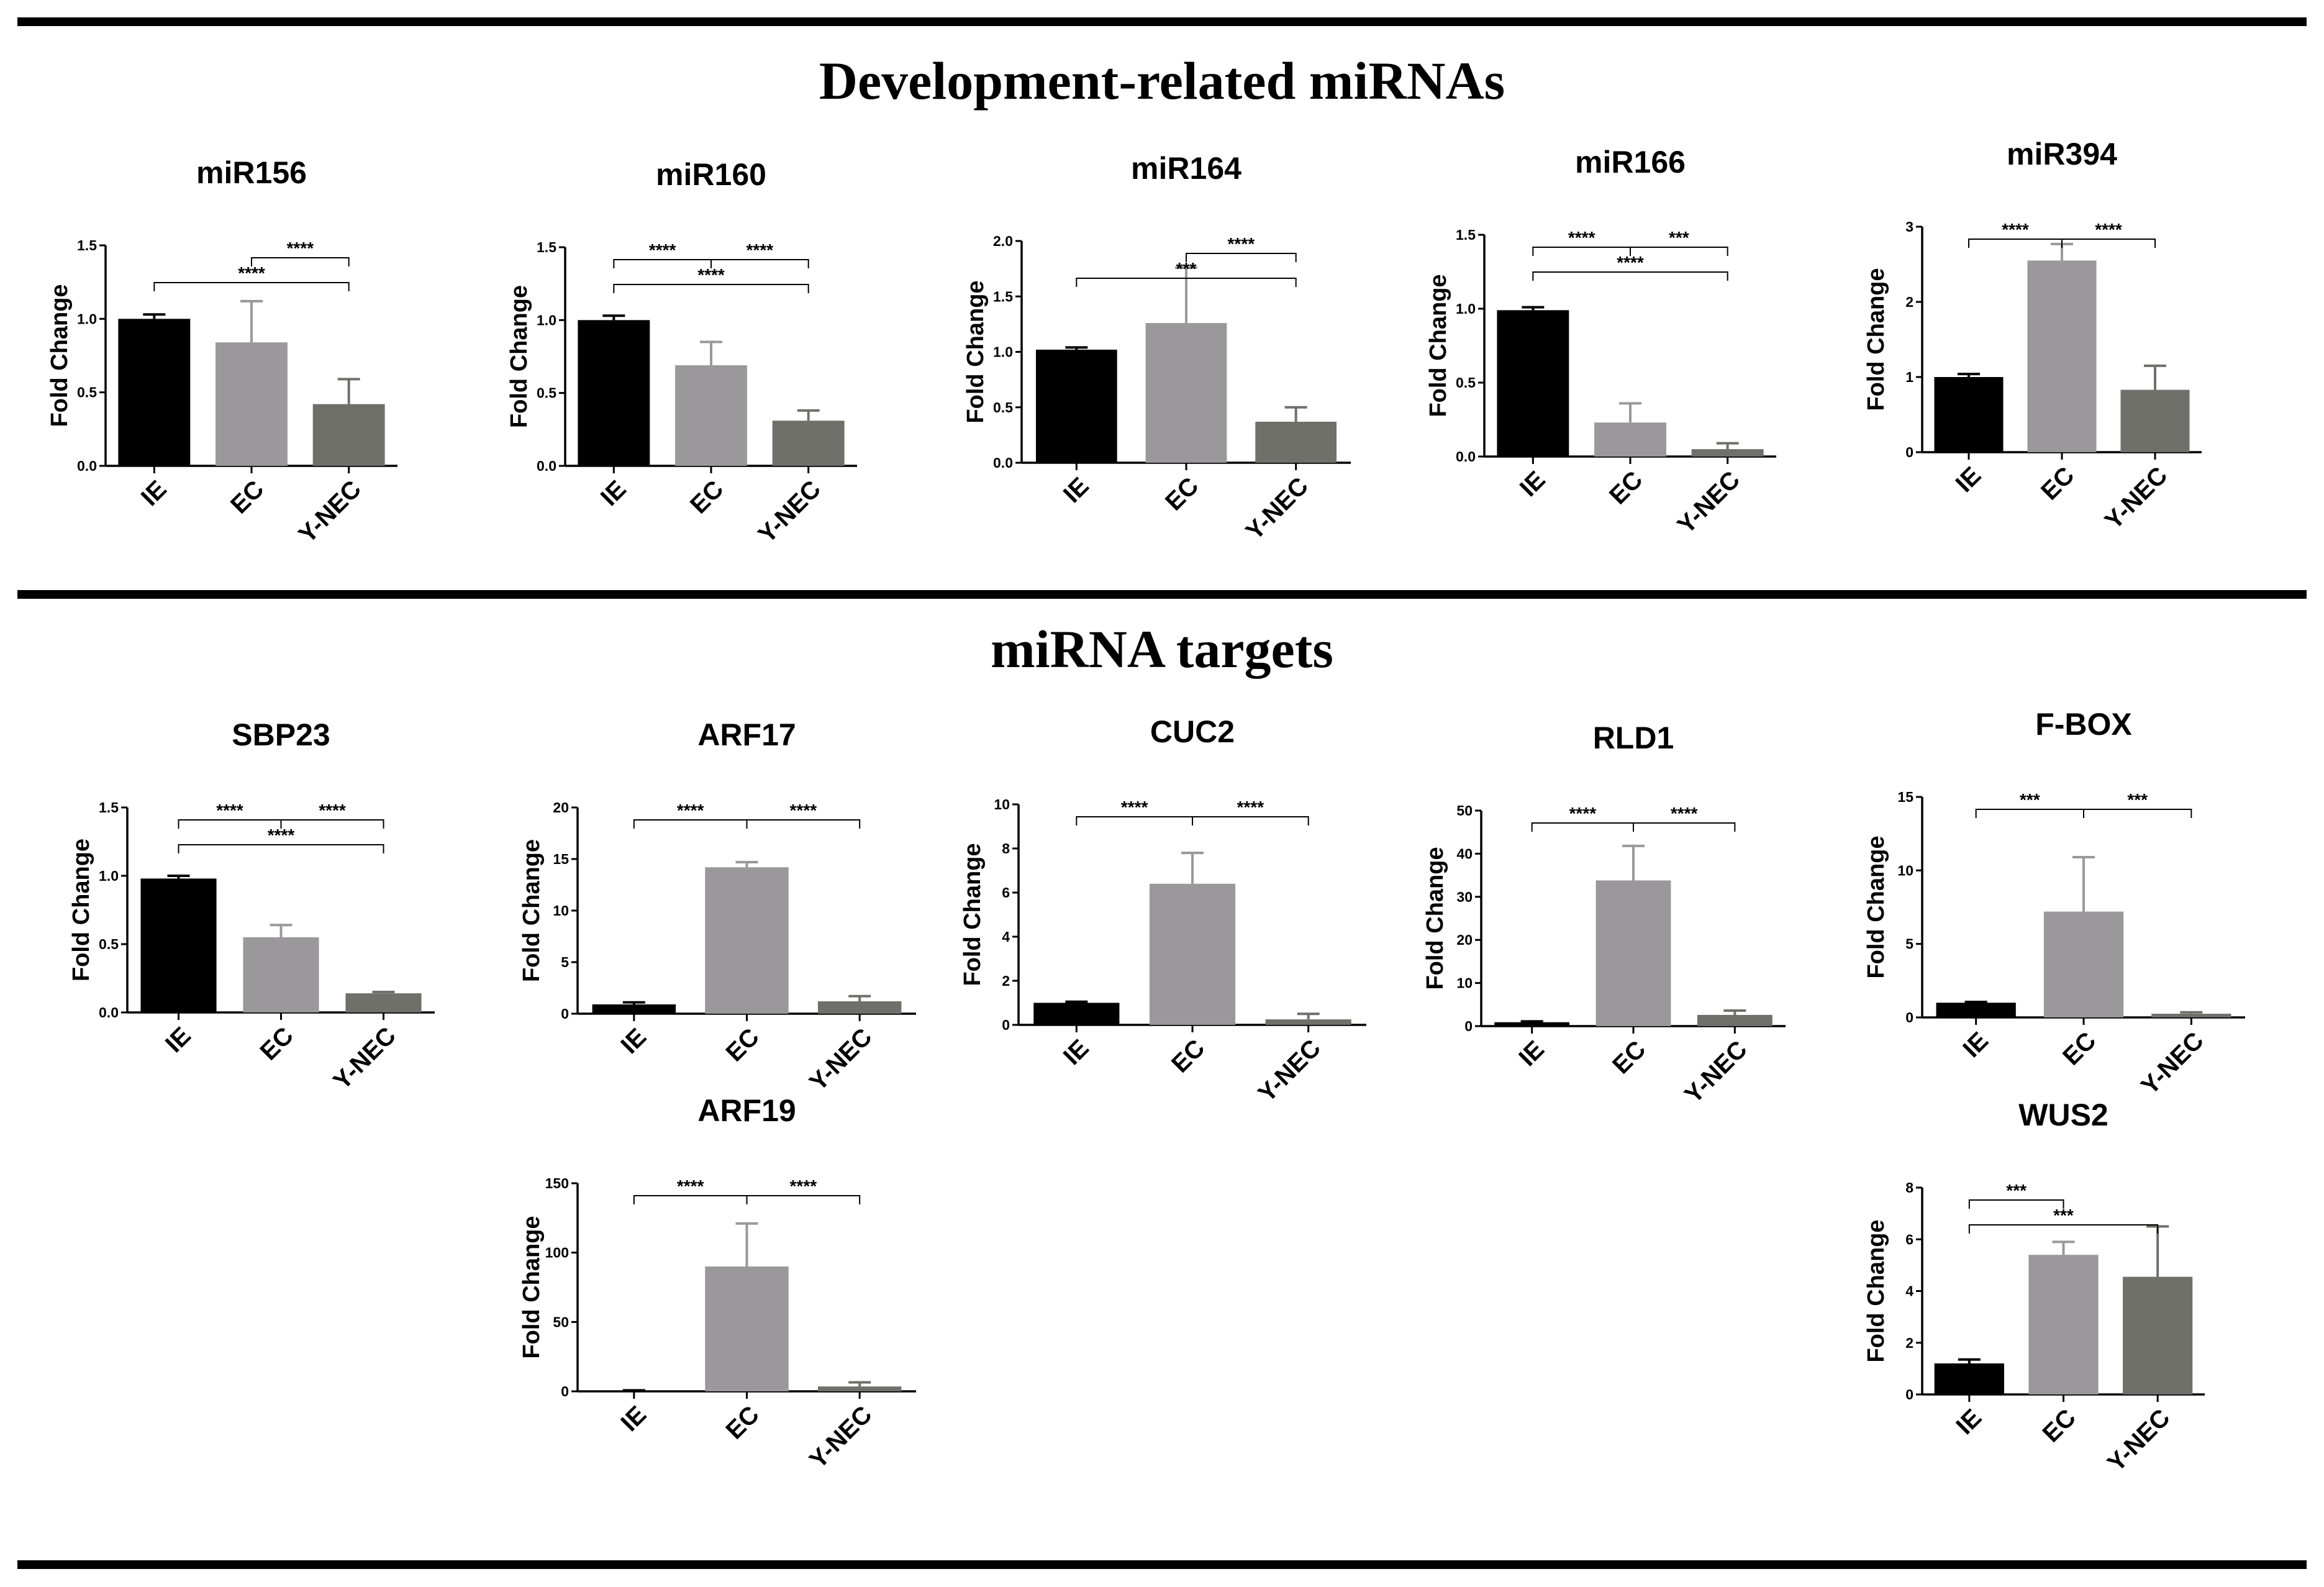 The image size is (2324, 1587). What do you see at coordinates (2032, 336) in the screenshot?
I see `chart-panel-miR394: miR394 Fold Change 0 1 2 3 IE EC Y-NEC **** ****` at bounding box center [2032, 336].